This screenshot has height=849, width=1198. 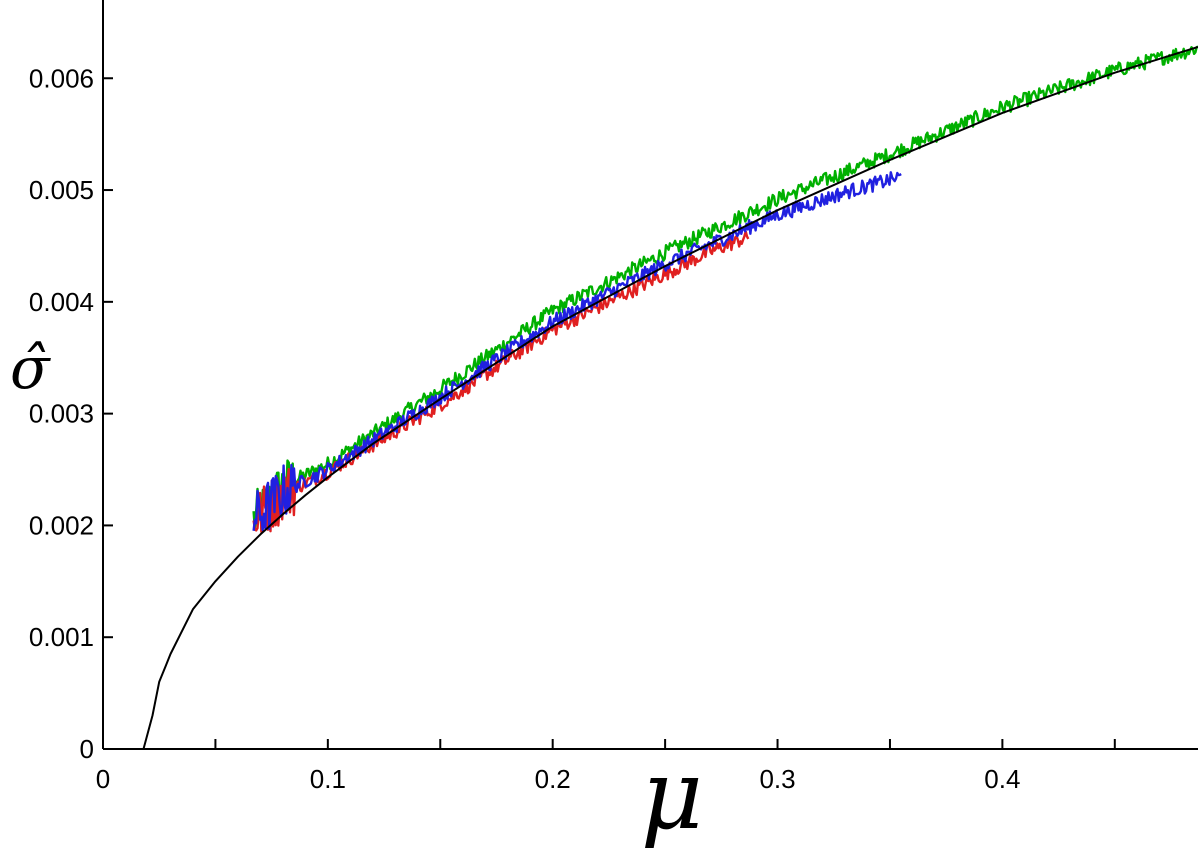 I want to click on y-tick-label: 0.001, so click(x=61, y=637).